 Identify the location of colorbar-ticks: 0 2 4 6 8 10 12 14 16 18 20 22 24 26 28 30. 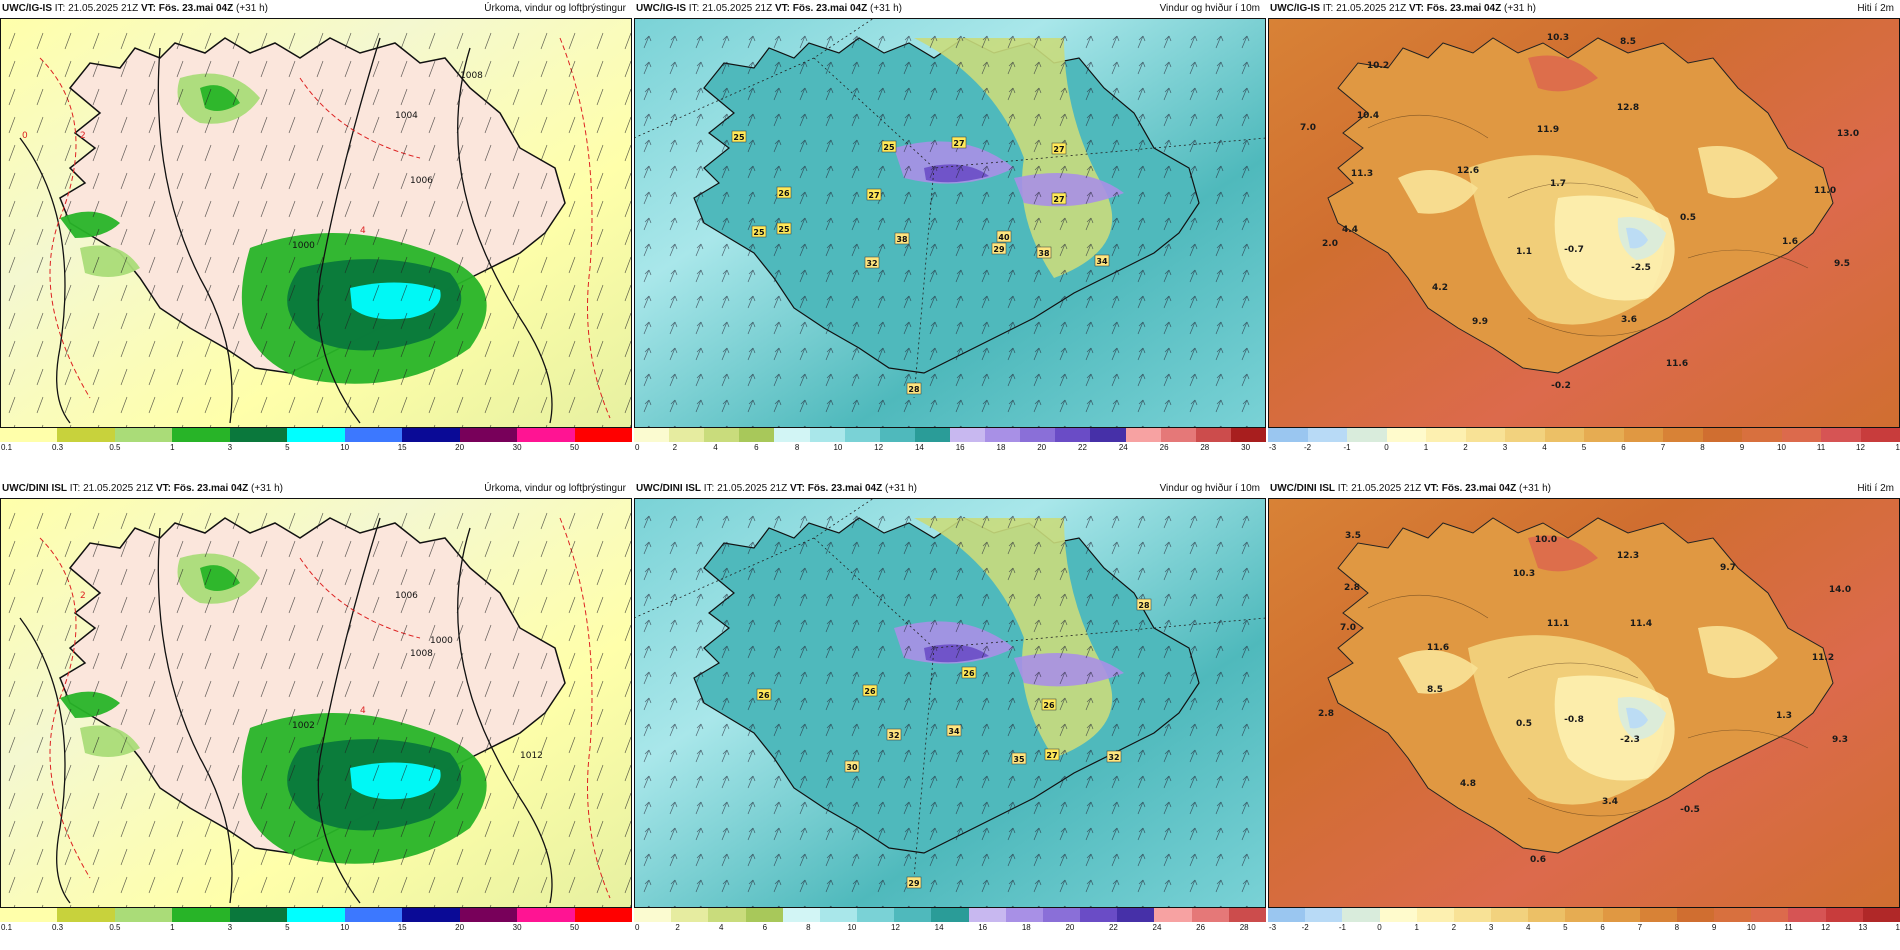
(950, 449).